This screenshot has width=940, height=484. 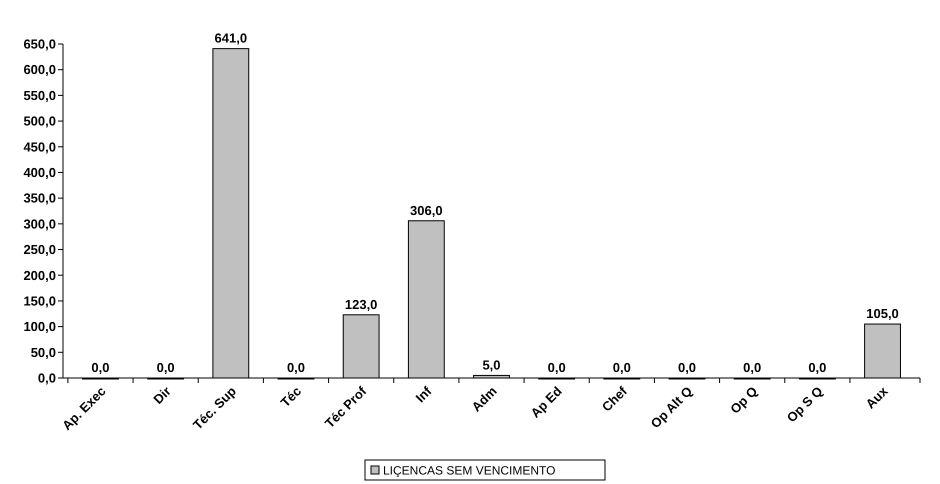 What do you see at coordinates (39, 70) in the screenshot?
I see `y-tick-label: 600,0` at bounding box center [39, 70].